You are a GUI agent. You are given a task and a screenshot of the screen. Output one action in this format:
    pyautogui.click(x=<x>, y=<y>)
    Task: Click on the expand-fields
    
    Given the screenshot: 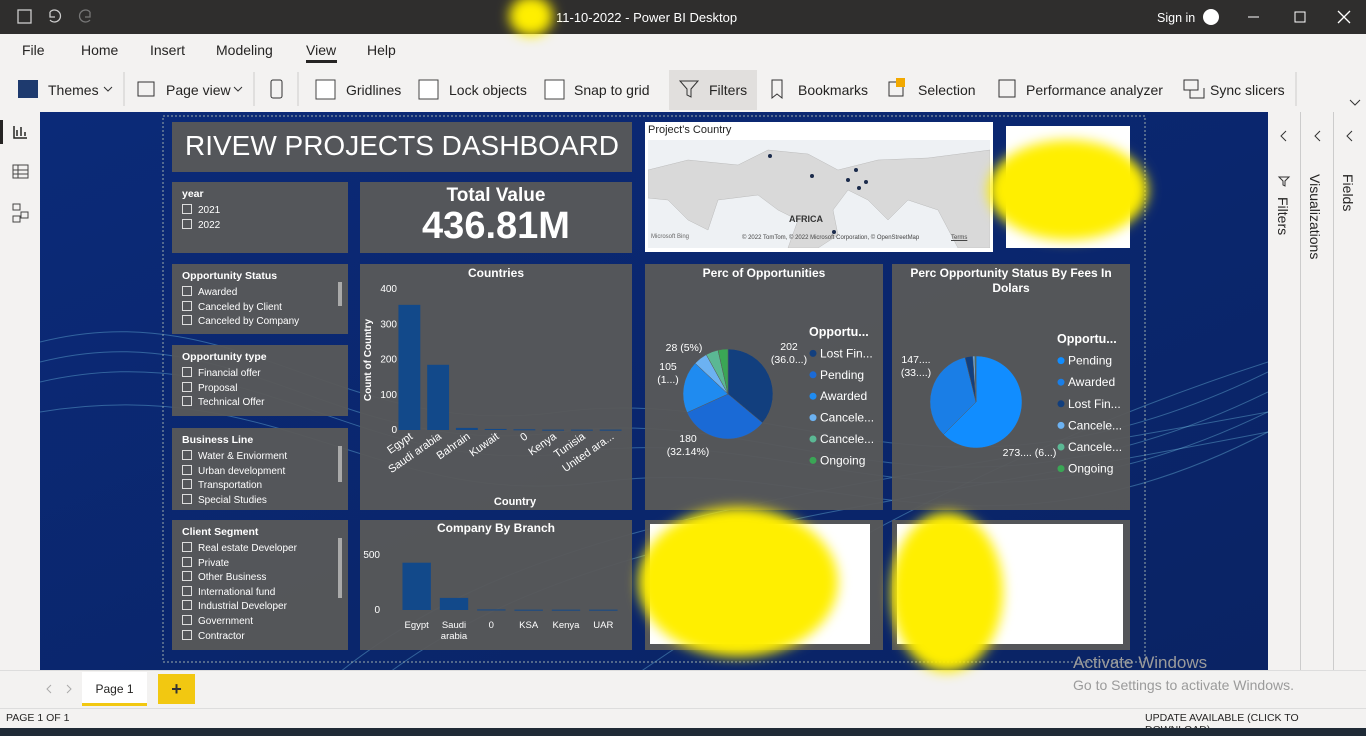 What is the action you would take?
    pyautogui.click(x=1349, y=136)
    